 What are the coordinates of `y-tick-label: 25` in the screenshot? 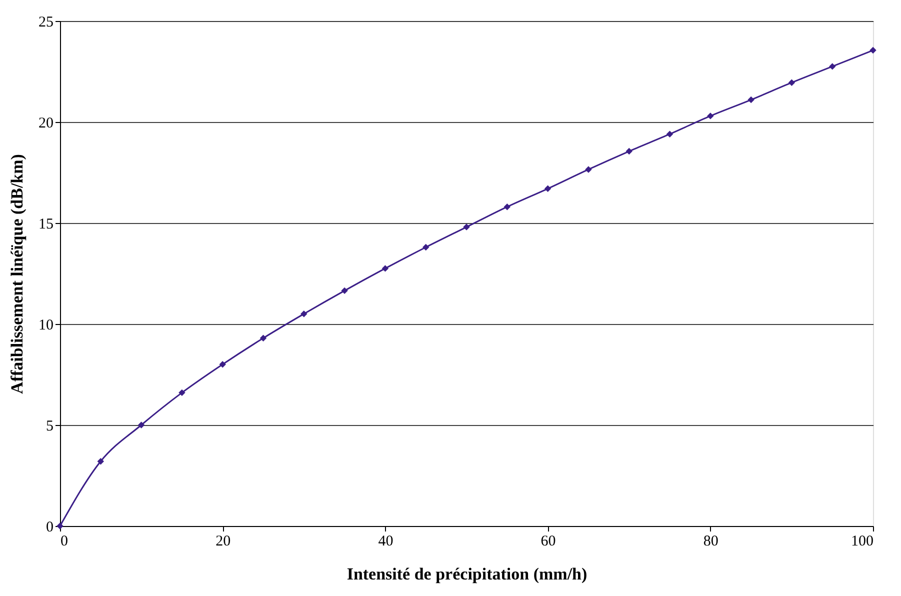 It's located at (46, 22).